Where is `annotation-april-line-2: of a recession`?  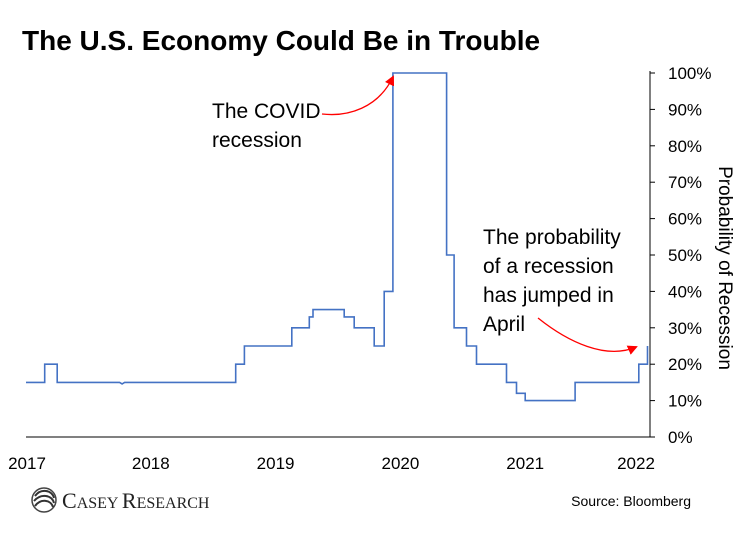 annotation-april-line-2: of a recession is located at coordinates (548, 266).